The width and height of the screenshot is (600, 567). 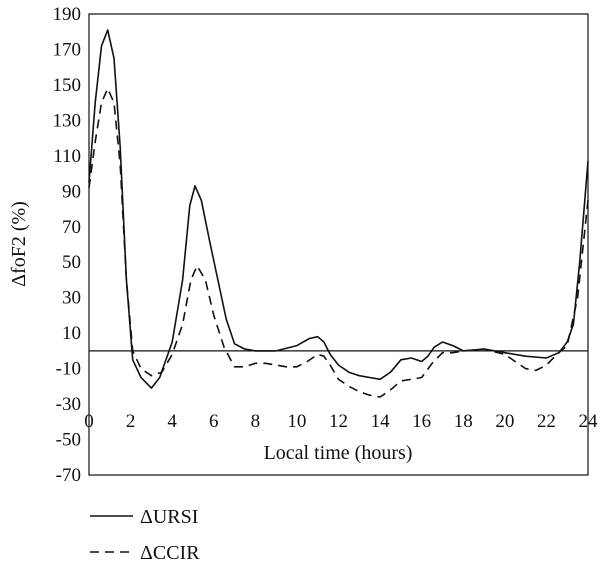 What do you see at coordinates (546, 421) in the screenshot?
I see `x-tick-label: 22` at bounding box center [546, 421].